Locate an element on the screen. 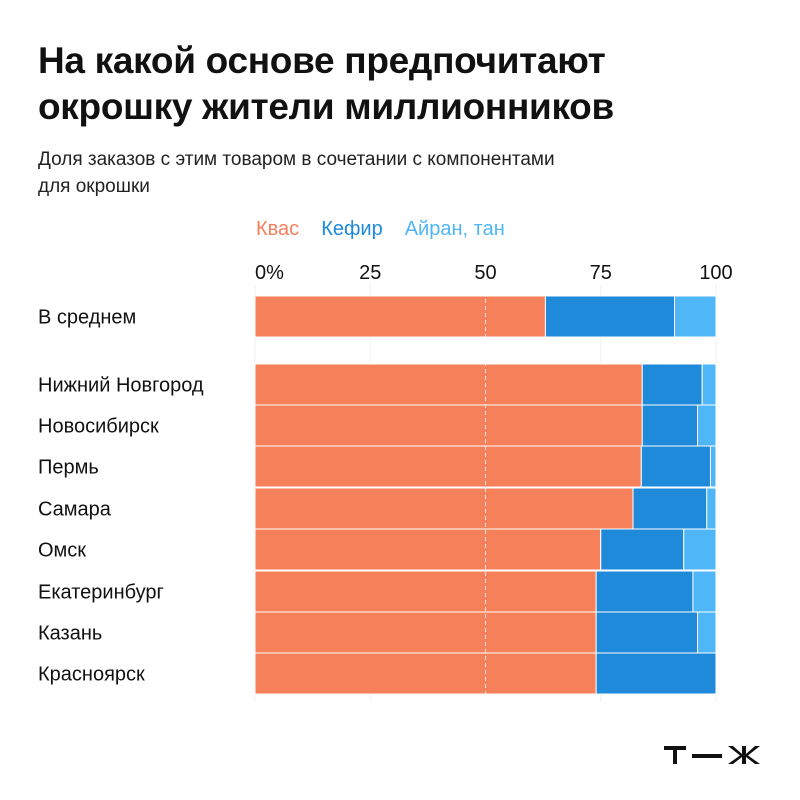  tzh-logo is located at coordinates (712, 755).